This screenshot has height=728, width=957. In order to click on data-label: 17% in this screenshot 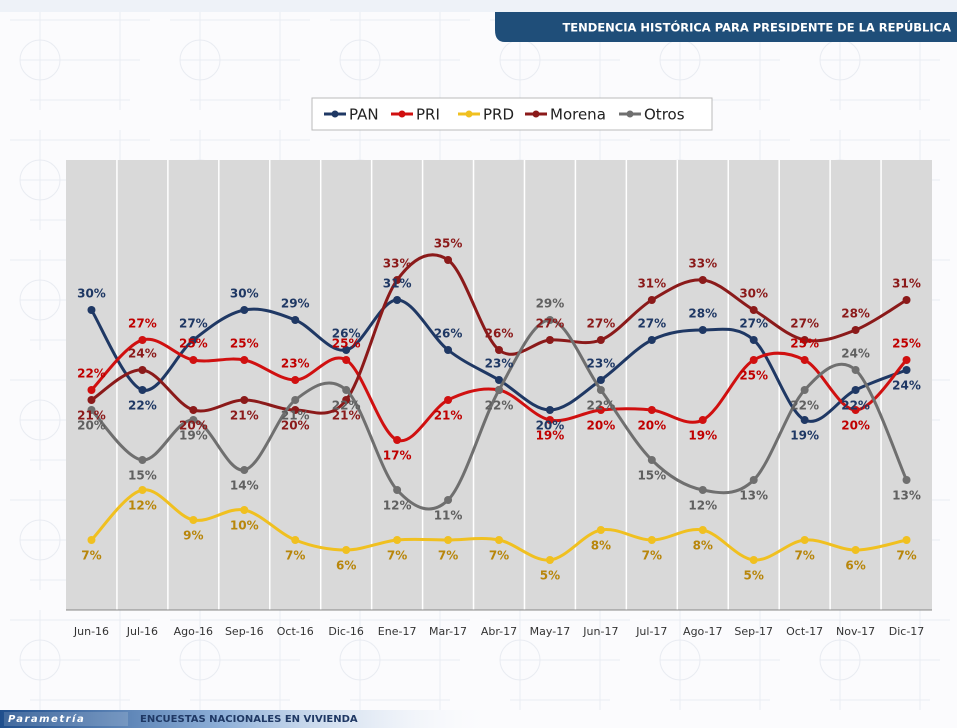, I will do `click(397, 456)`.